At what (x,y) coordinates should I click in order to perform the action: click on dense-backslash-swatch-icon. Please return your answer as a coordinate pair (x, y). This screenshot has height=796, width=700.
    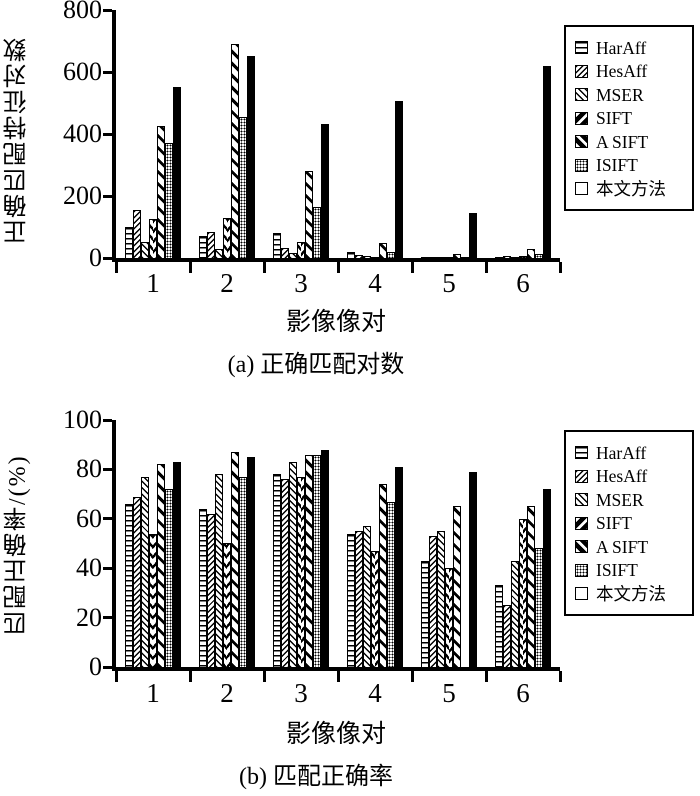
    Looking at the image, I should click on (581, 476).